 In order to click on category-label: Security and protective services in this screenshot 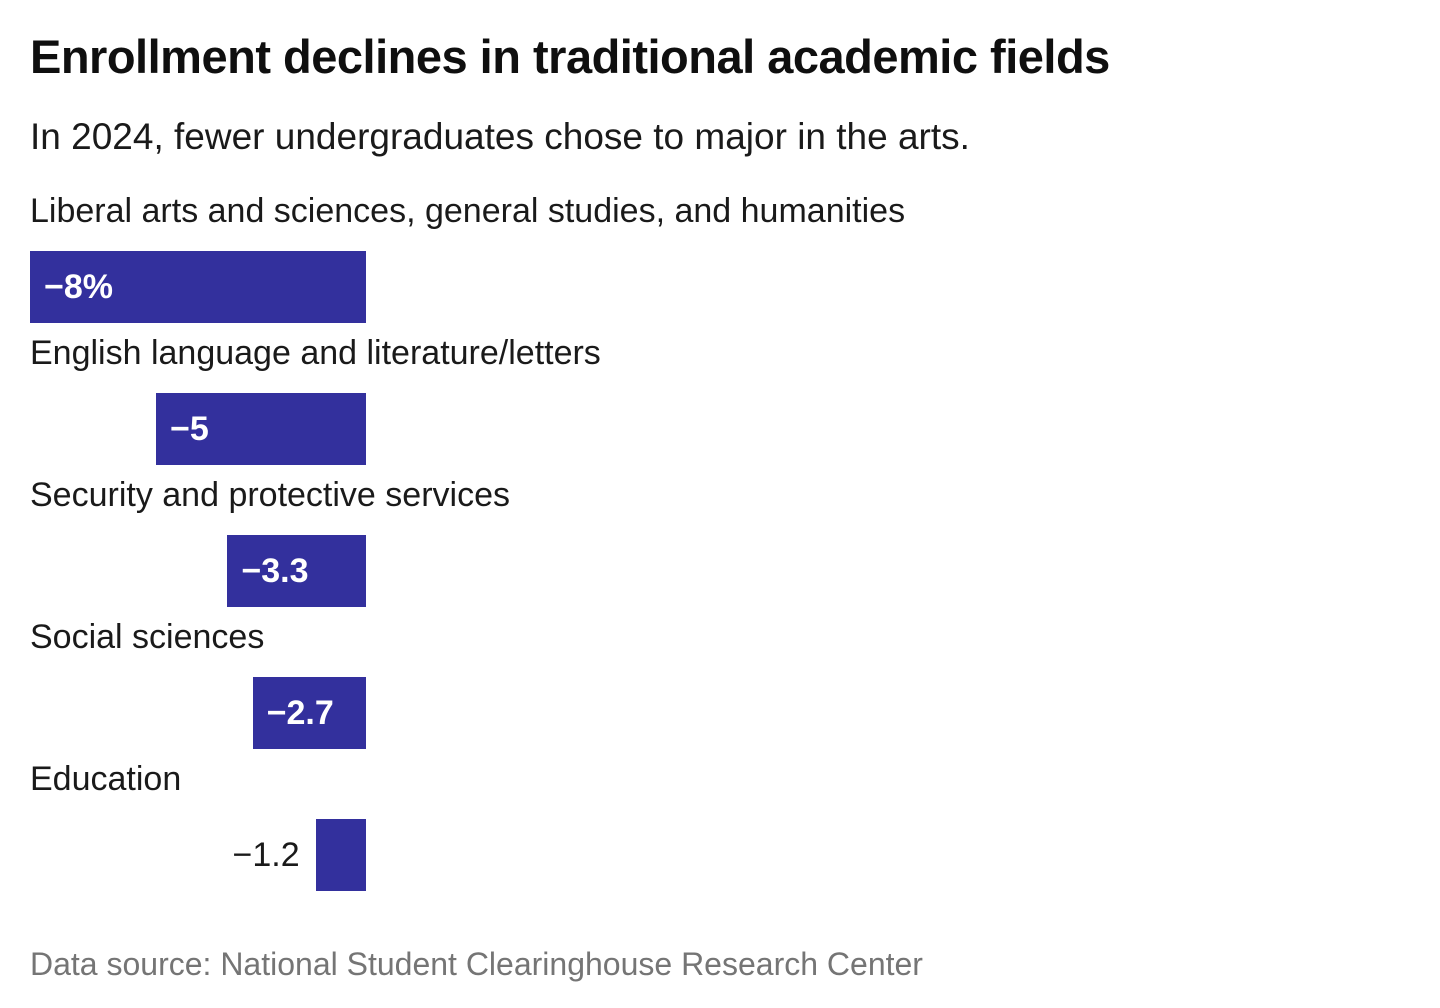, I will do `click(270, 495)`.